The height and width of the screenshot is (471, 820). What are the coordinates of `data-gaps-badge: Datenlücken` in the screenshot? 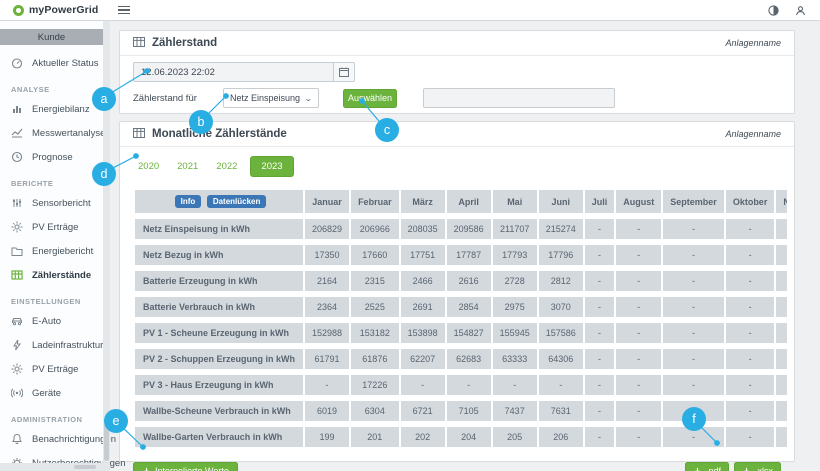 It's located at (236, 201).